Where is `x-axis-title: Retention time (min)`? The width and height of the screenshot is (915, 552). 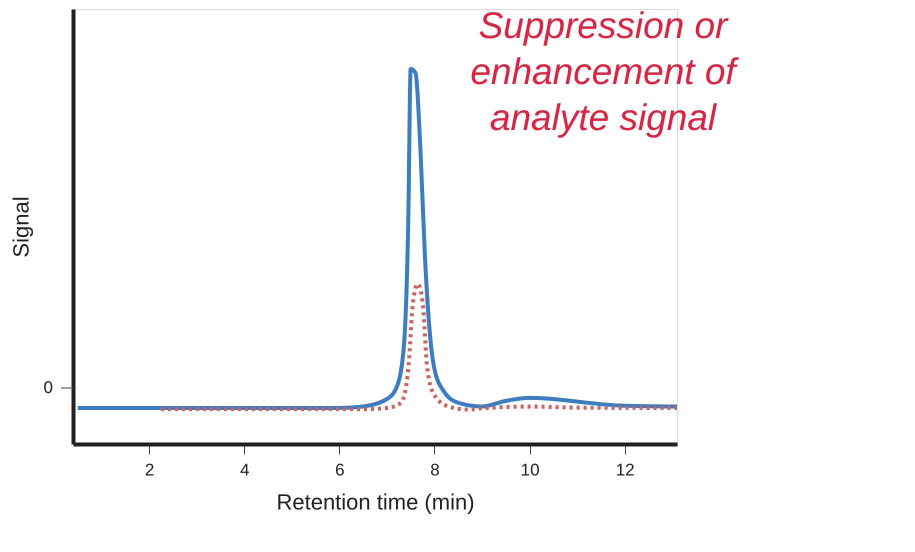 x-axis-title: Retention time (min) is located at coordinates (375, 502).